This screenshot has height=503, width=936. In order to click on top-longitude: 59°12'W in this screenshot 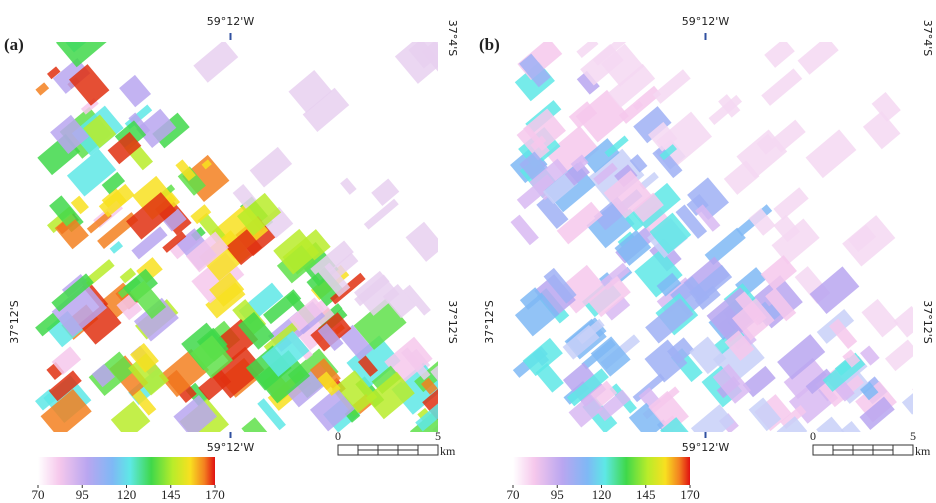, I will do `click(231, 21)`.